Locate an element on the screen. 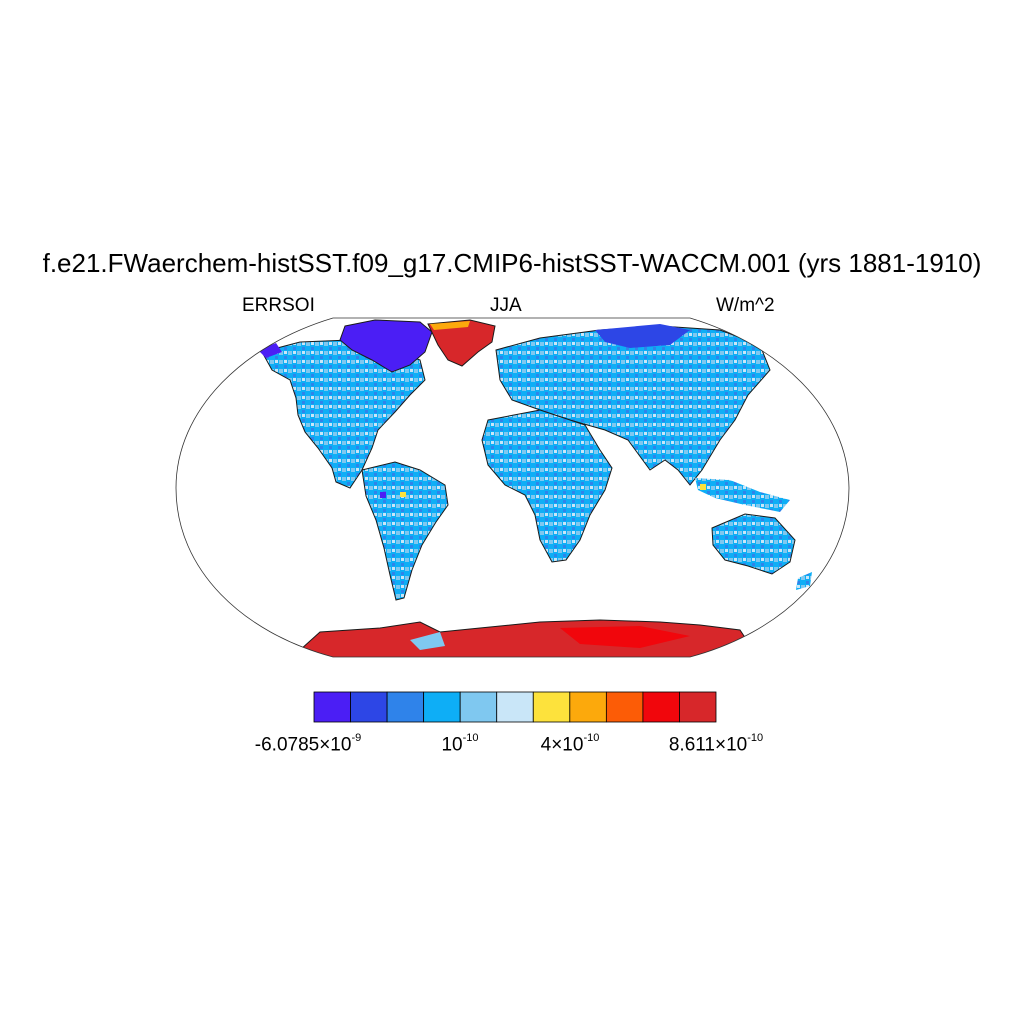  variable-label: ERRSOI is located at coordinates (278, 305).